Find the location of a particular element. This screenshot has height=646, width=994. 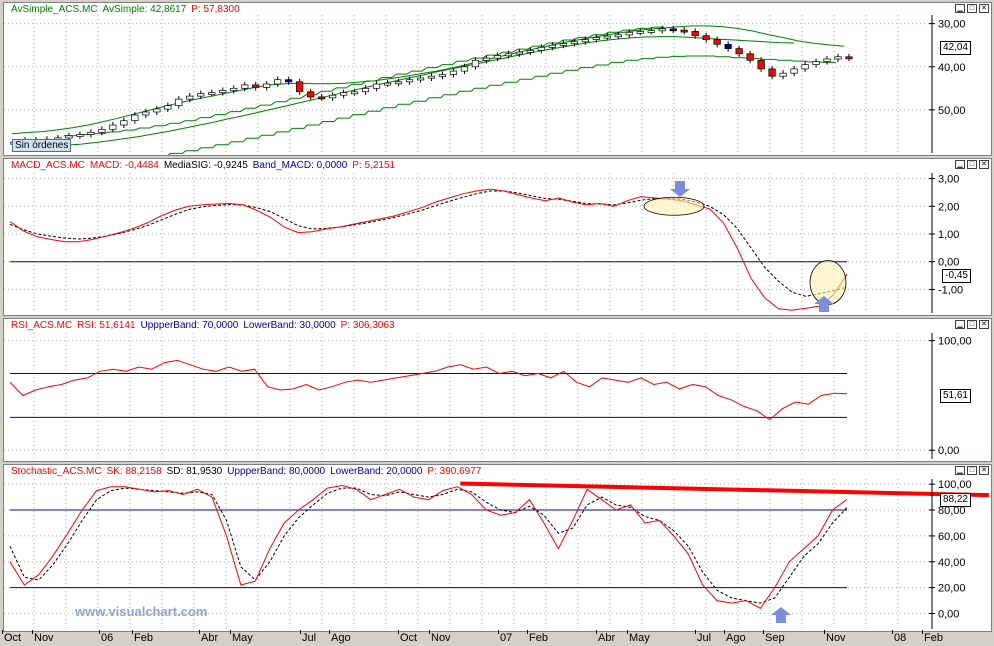

x-tick-label: Feb is located at coordinates (538, 638).